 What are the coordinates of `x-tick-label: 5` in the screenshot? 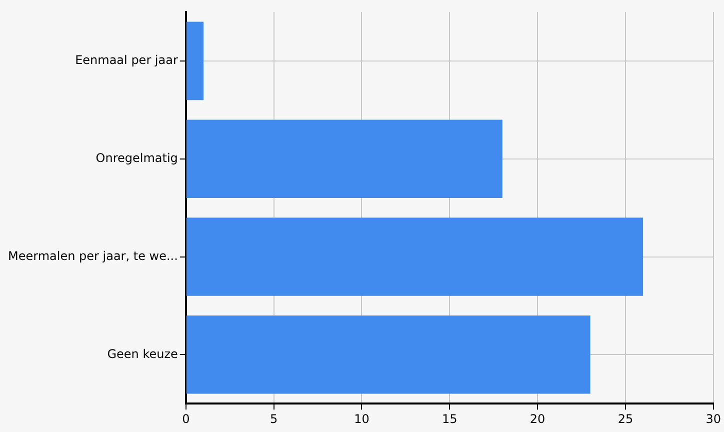 It's located at (274, 419).